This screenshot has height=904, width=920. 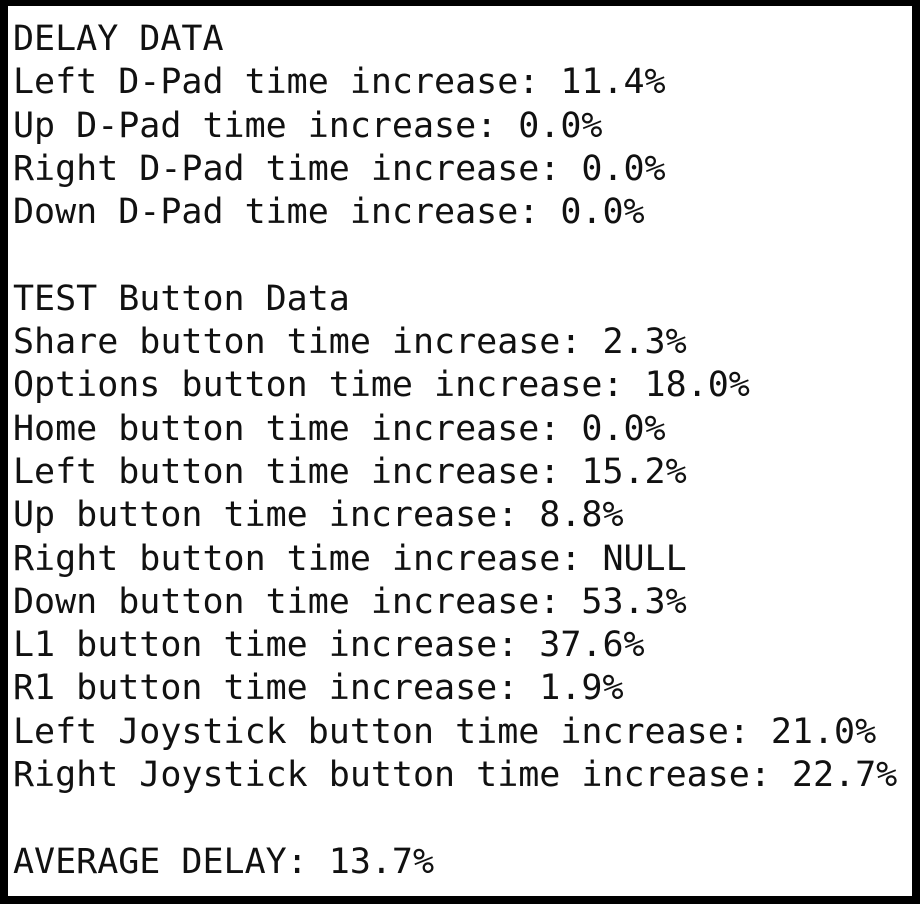 What do you see at coordinates (118, 39) in the screenshot?
I see `section-title: DELAY DATA` at bounding box center [118, 39].